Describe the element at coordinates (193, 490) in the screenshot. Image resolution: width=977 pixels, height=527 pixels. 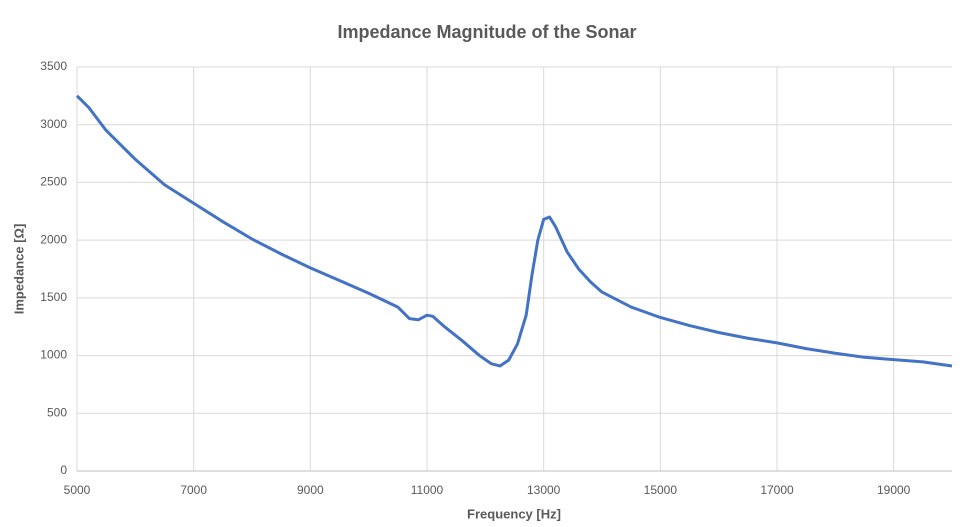
I see `x-tick-label: 7000` at that location.